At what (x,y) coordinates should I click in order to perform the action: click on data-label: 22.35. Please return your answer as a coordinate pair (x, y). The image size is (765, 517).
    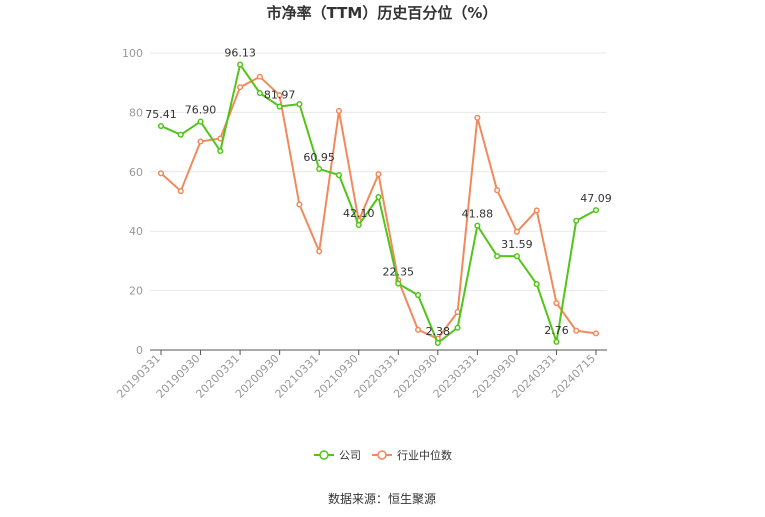
    Looking at the image, I should click on (399, 272).